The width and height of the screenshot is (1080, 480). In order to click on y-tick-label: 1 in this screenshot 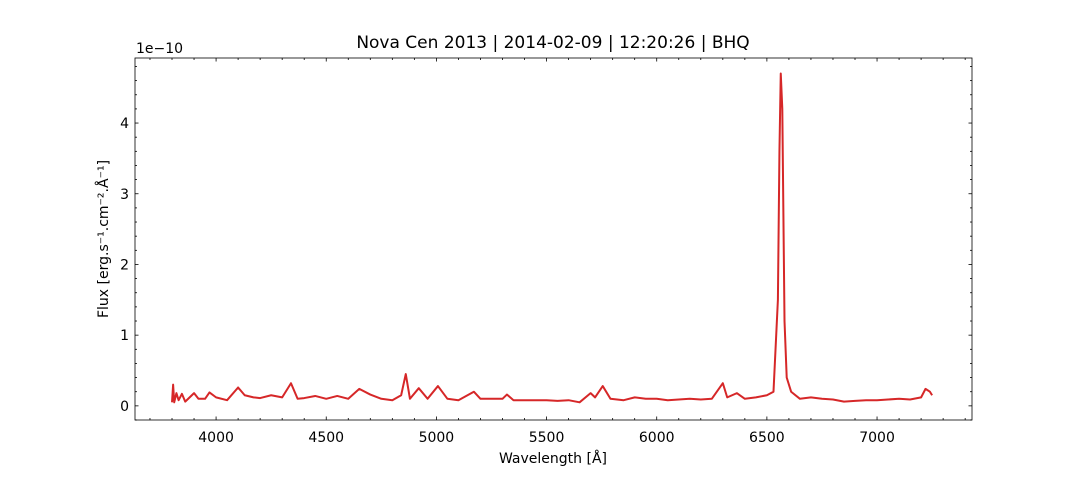, I will do `click(124, 336)`.